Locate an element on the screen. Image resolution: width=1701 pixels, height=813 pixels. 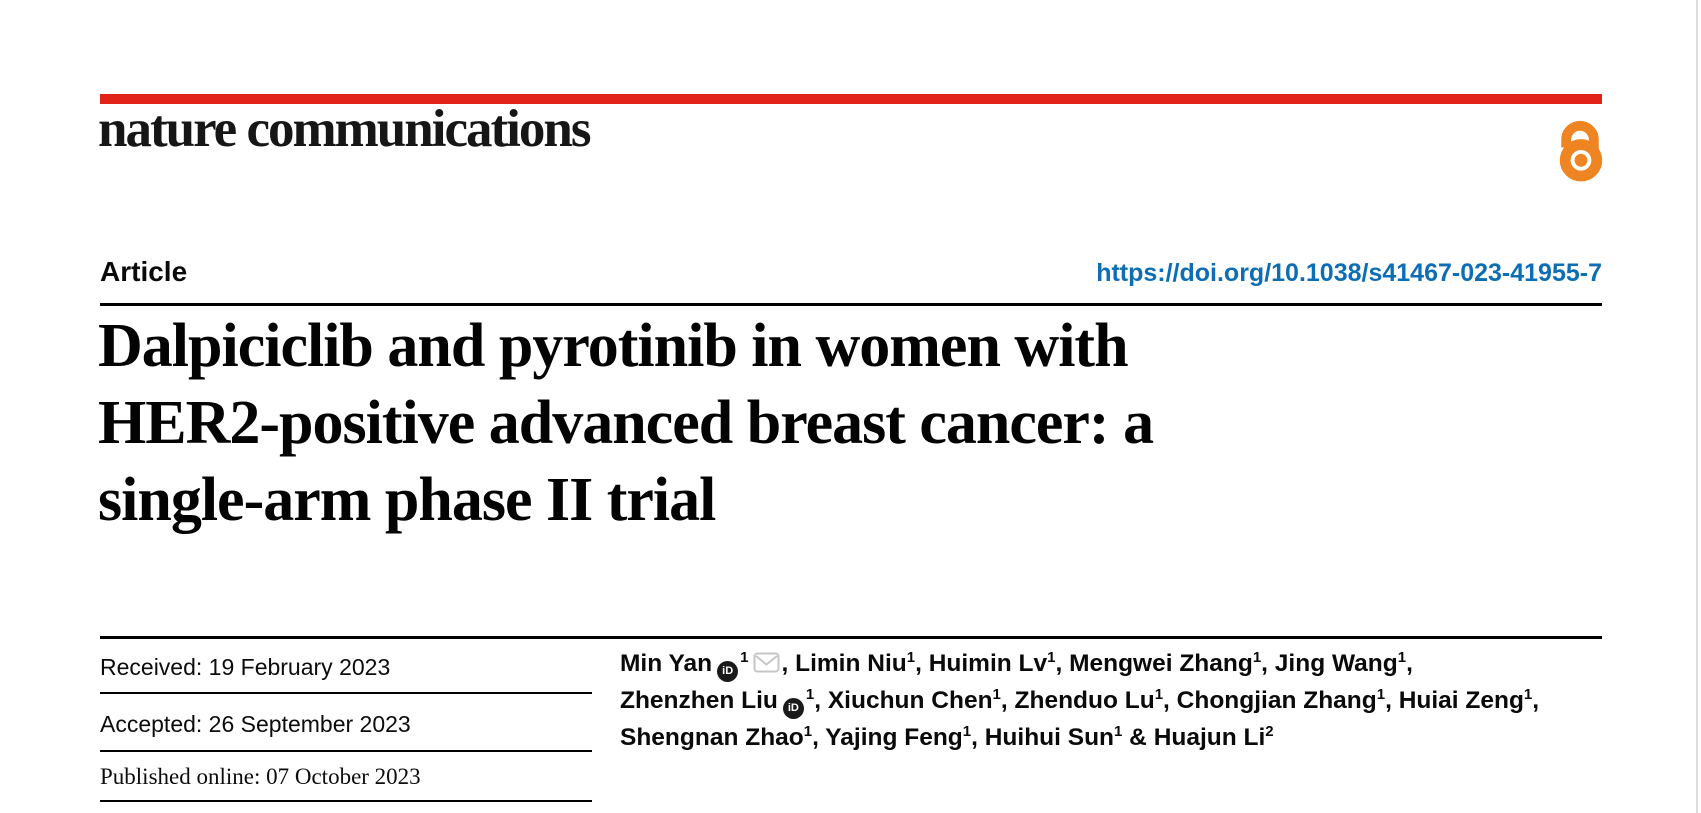
title-line-2: HER2-positive advanced breast cancer: a is located at coordinates (626, 423).